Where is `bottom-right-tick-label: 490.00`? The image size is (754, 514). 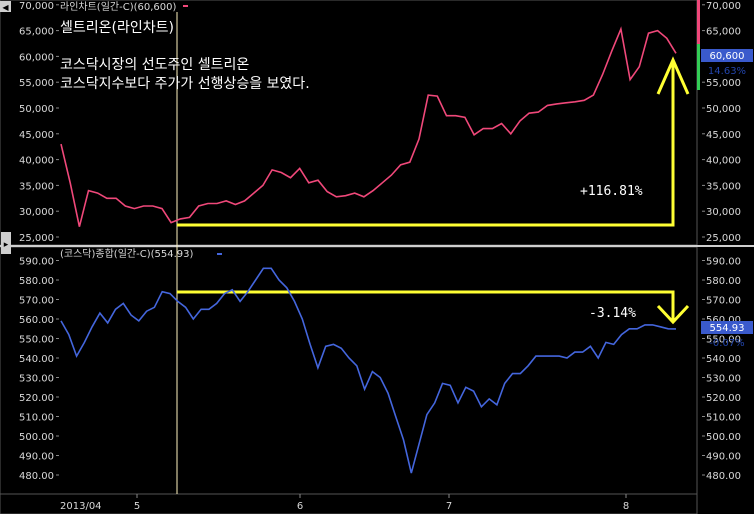
bottom-right-tick-label: 490.00 is located at coordinates (723, 457).